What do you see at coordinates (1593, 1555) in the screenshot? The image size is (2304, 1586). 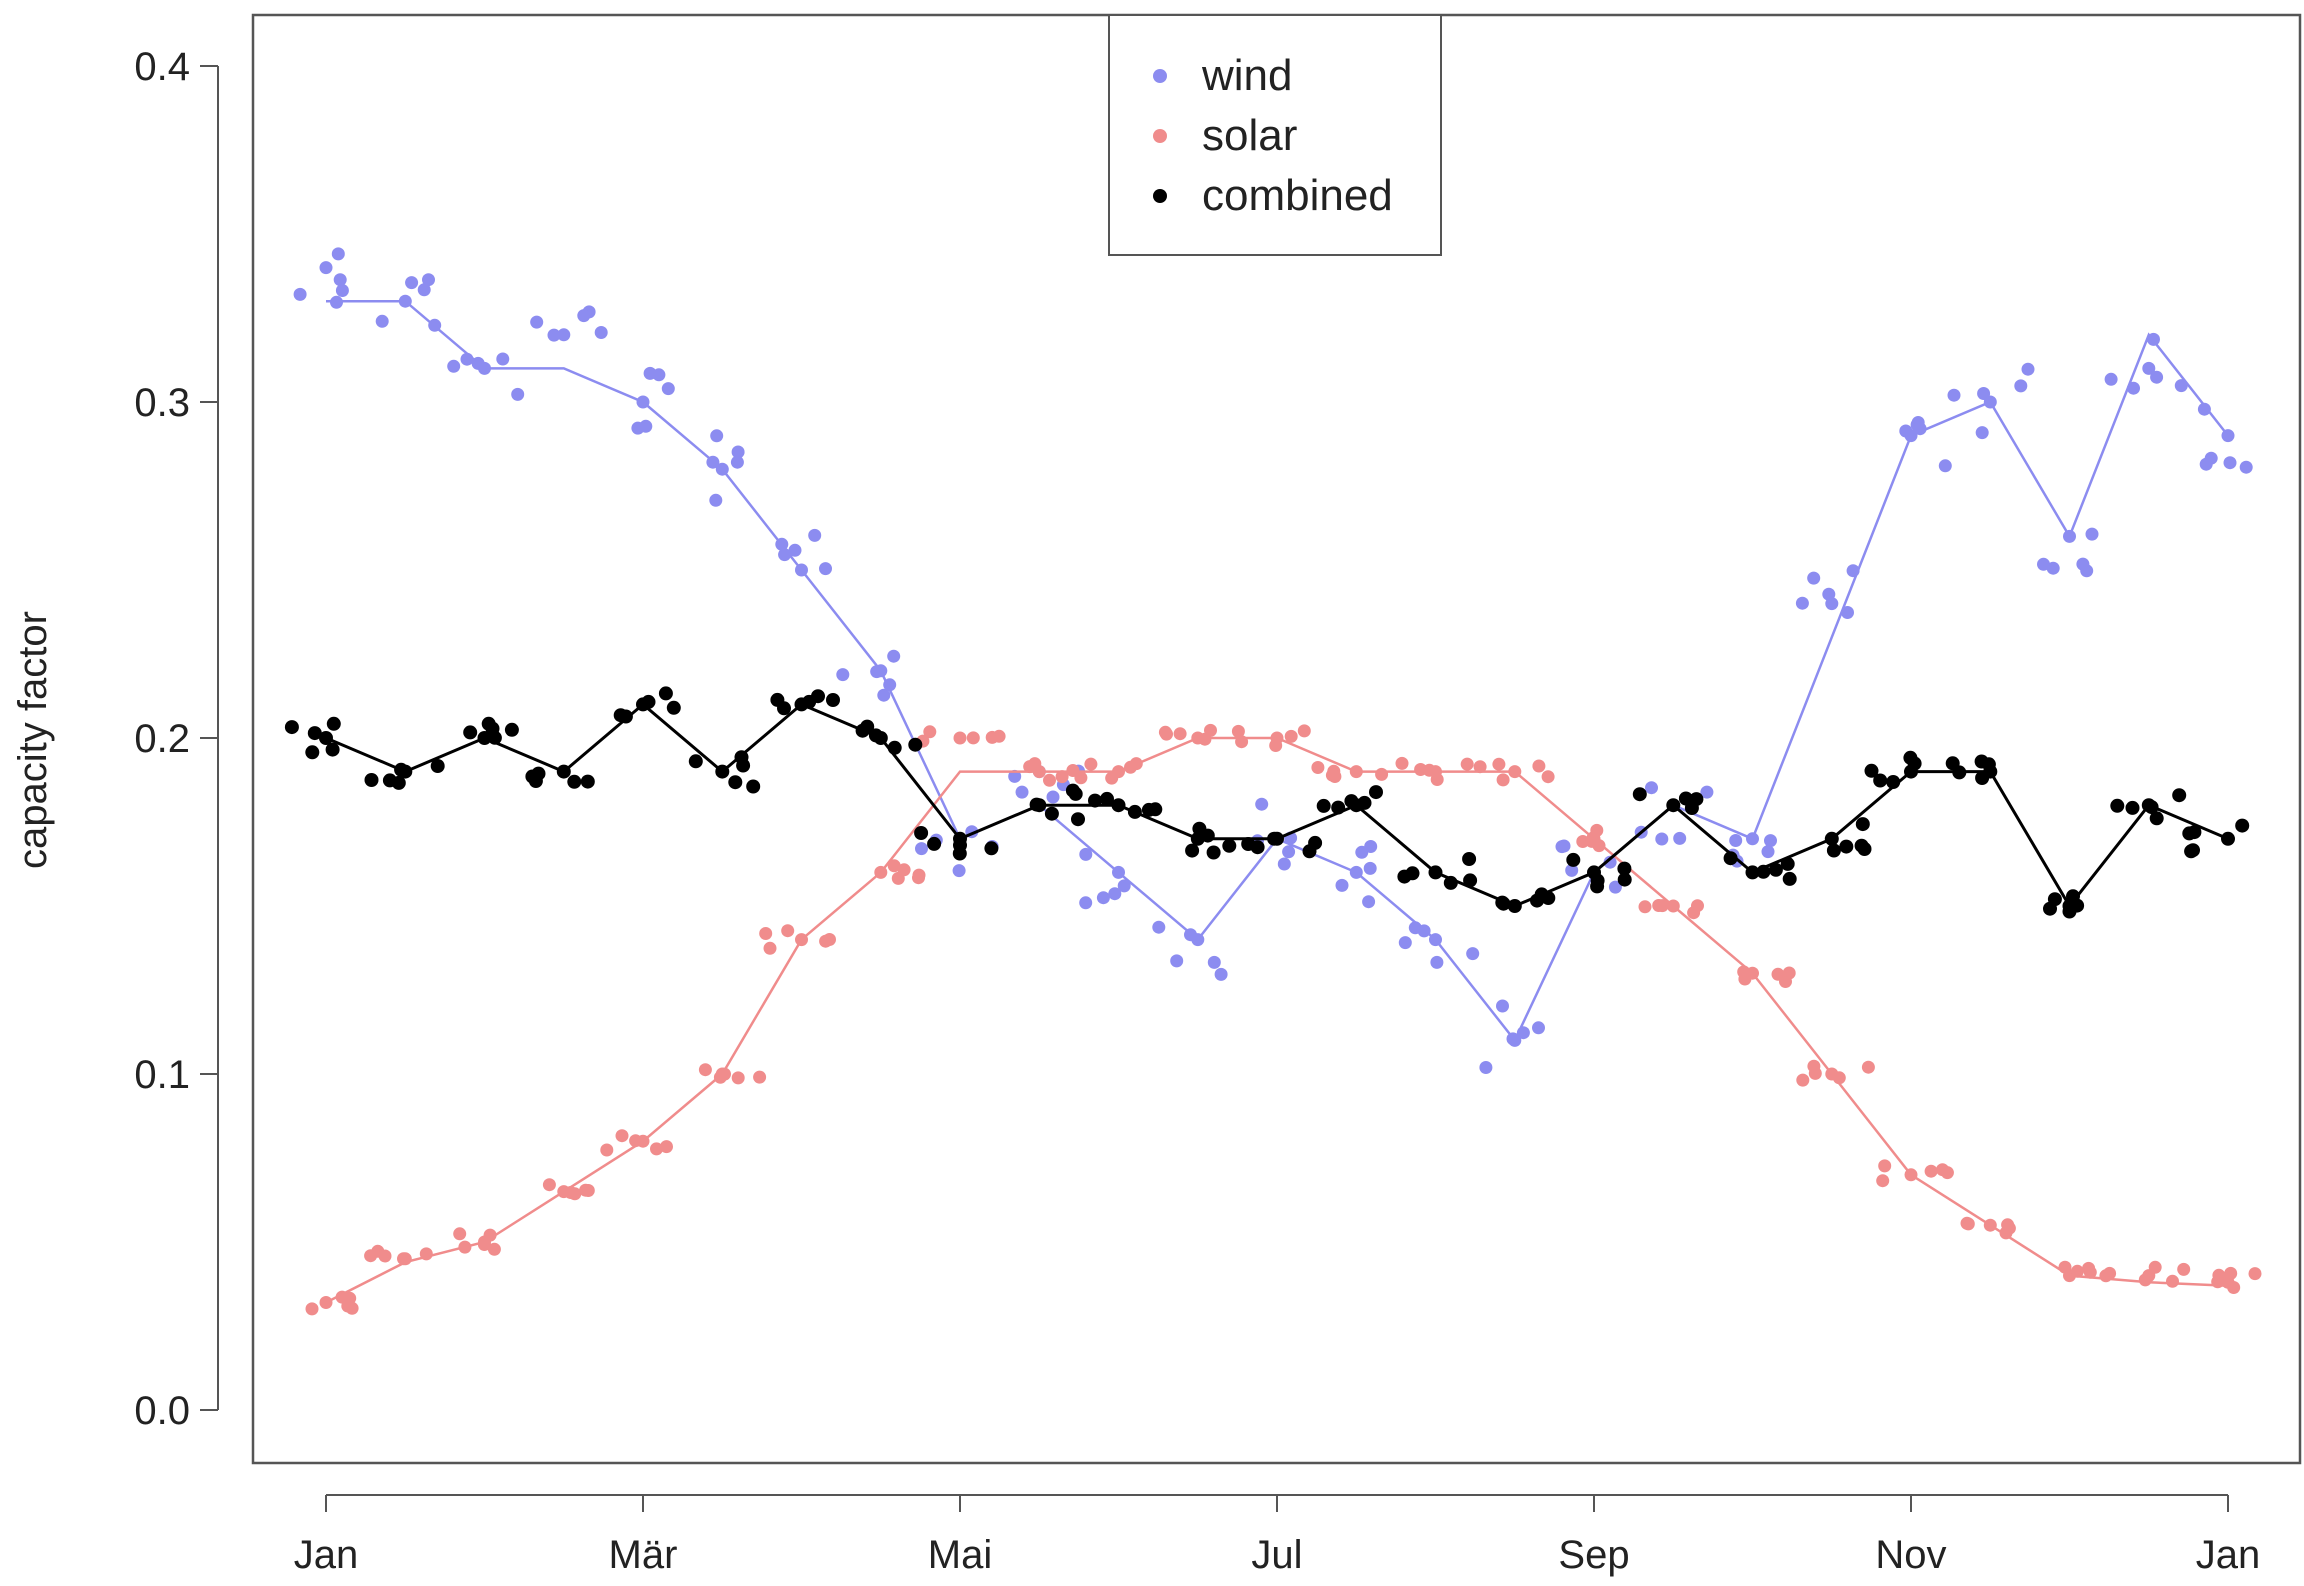 I see `x-tick-label: Sep` at bounding box center [1593, 1555].